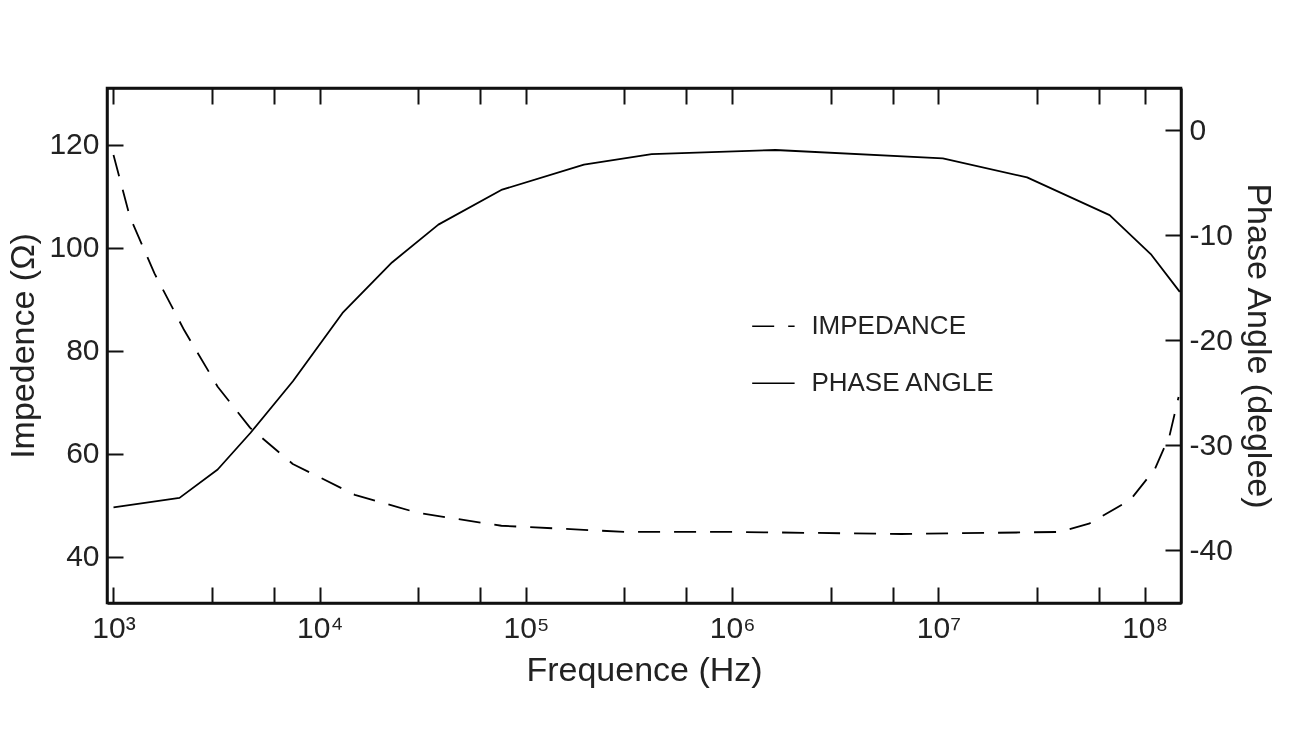 This screenshot has width=1314, height=733. I want to click on legend-label: PHASE ANGLE, so click(902, 382).